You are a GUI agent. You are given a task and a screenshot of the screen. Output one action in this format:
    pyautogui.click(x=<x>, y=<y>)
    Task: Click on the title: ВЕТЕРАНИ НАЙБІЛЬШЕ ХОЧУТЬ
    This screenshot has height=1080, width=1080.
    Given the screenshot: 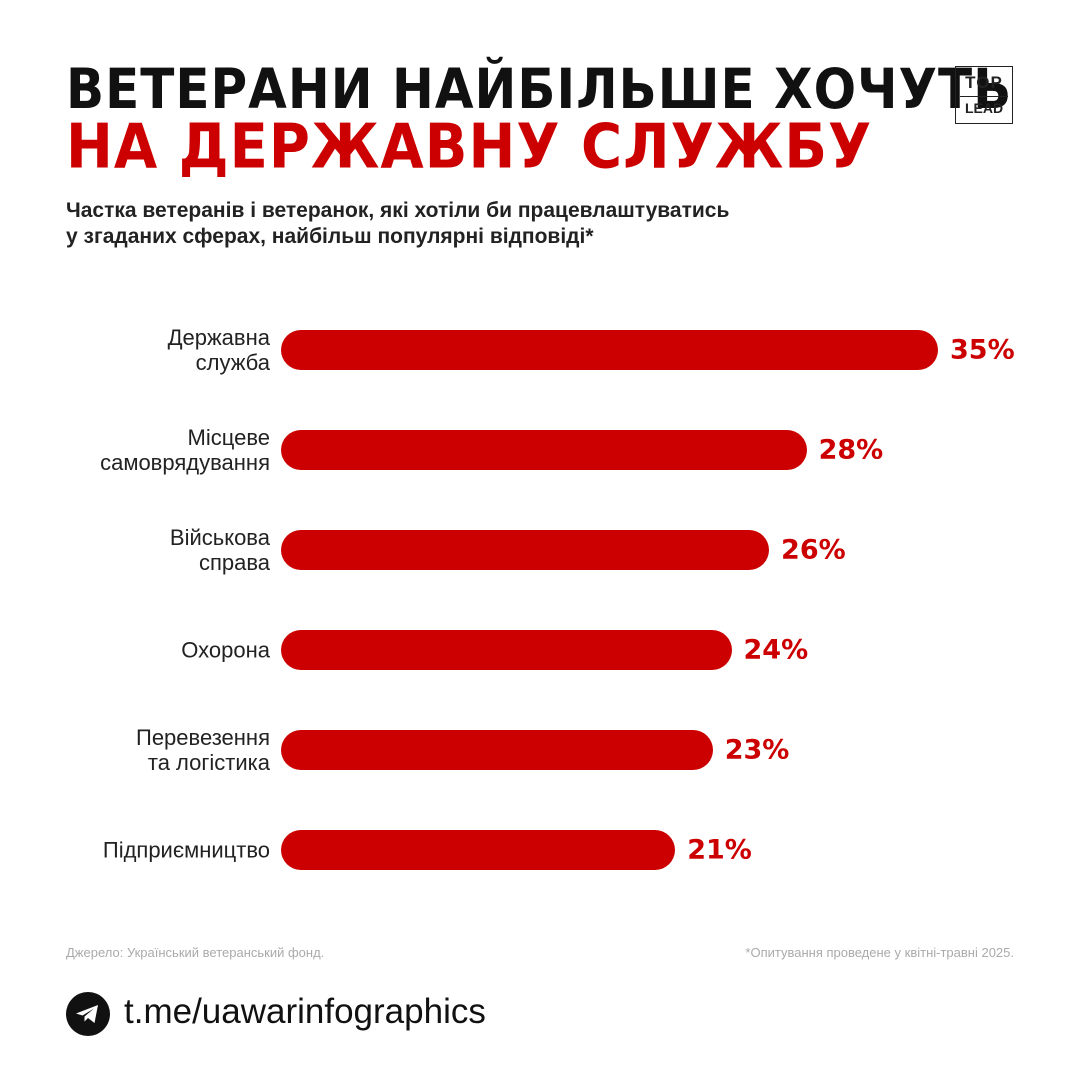 What is the action you would take?
    pyautogui.click(x=539, y=89)
    